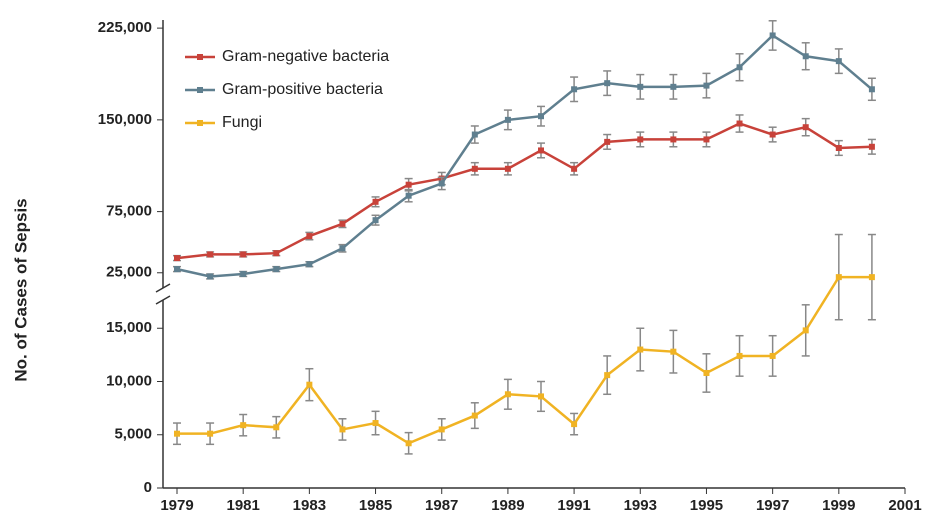 The width and height of the screenshot is (937, 525). What do you see at coordinates (242, 122) in the screenshot?
I see `legend-label: Fungi` at bounding box center [242, 122].